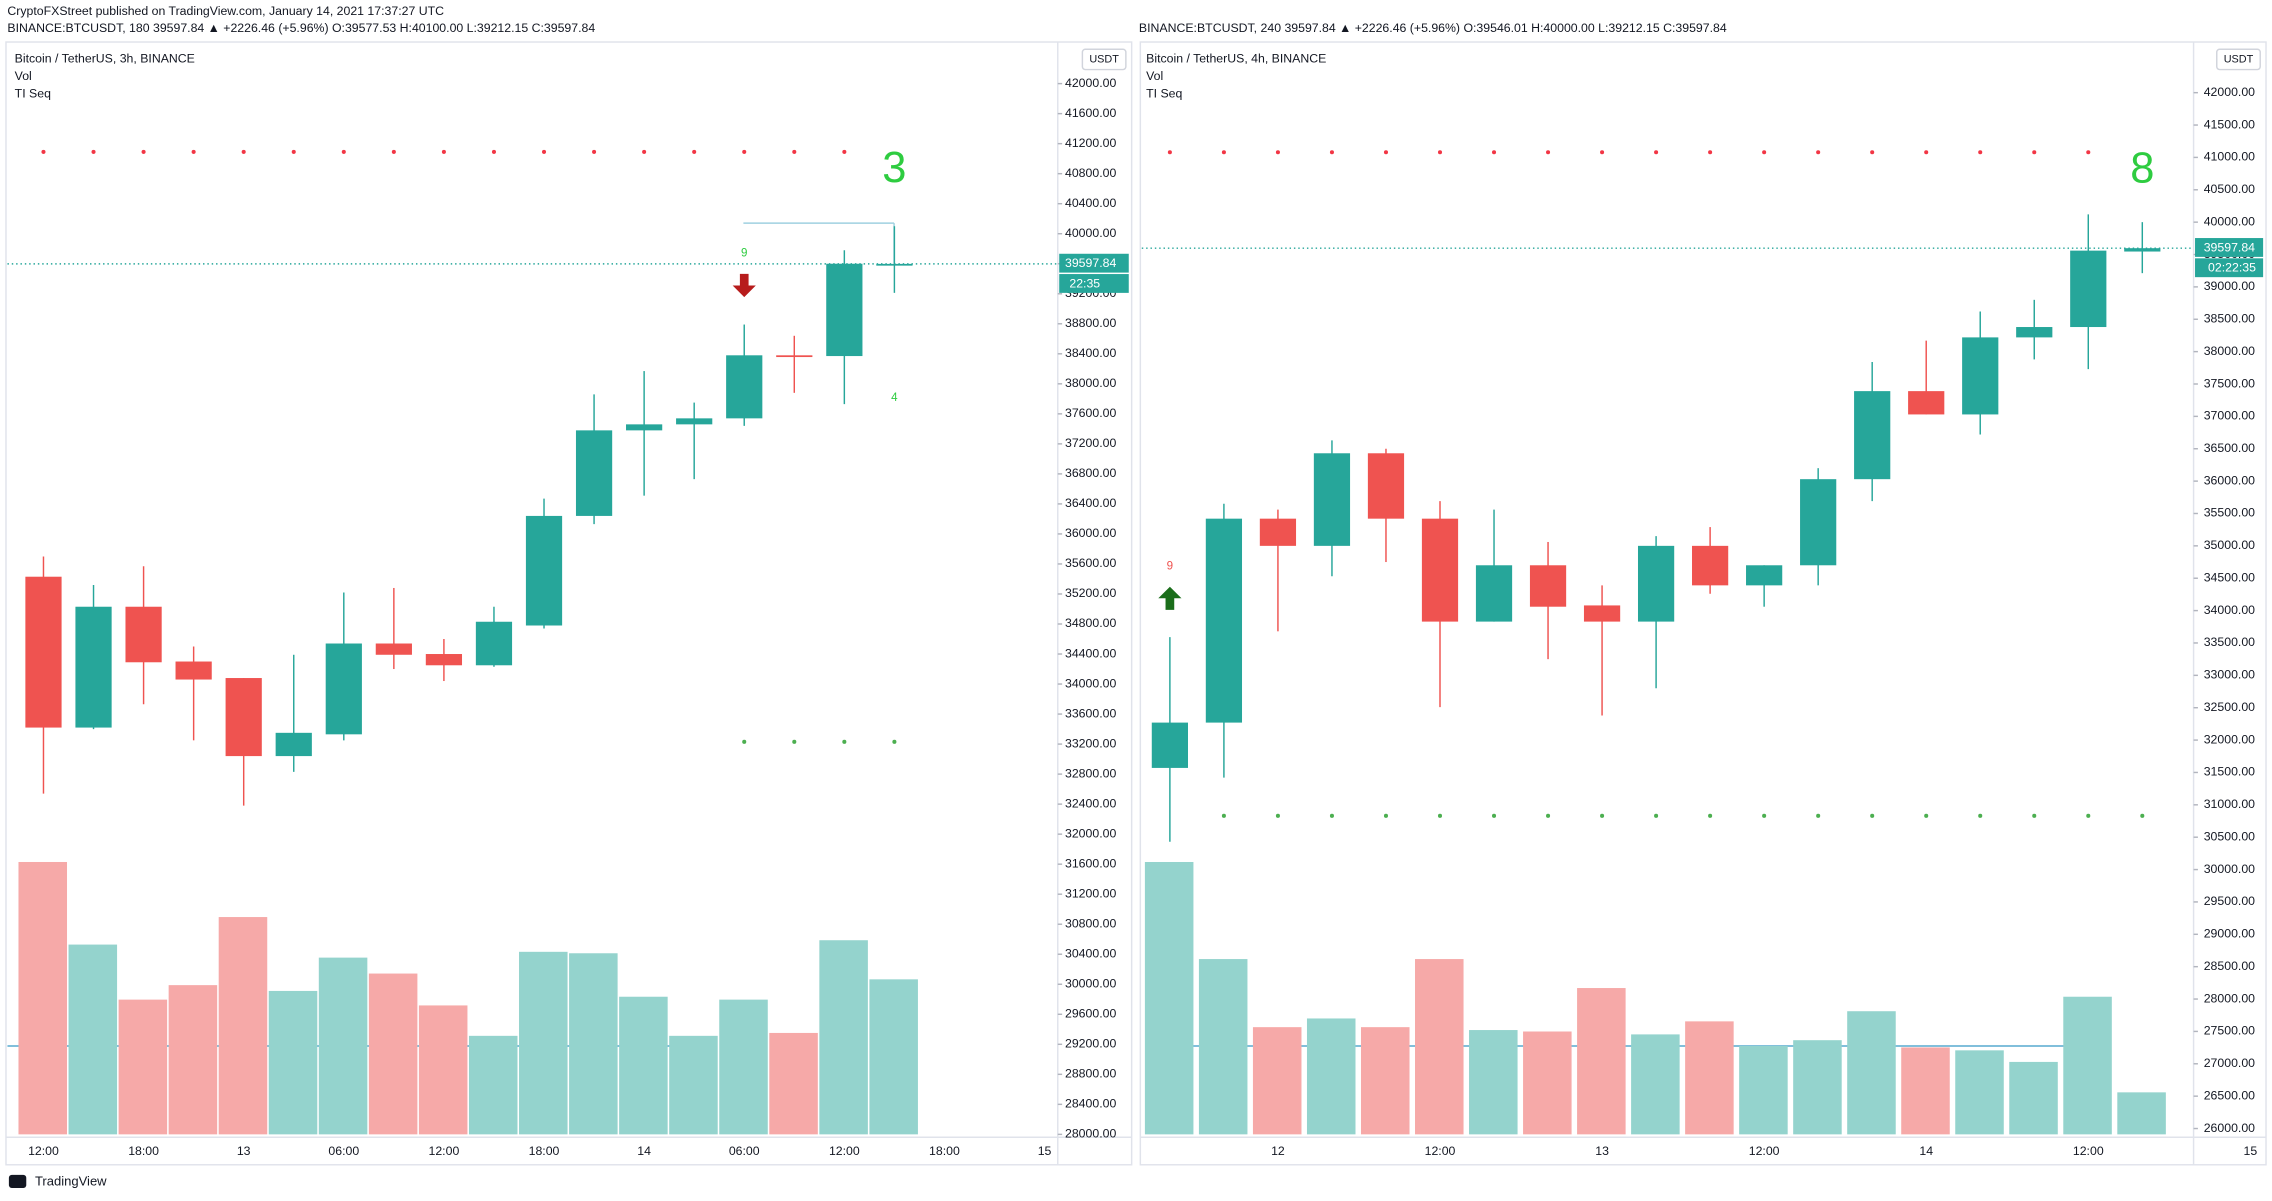 This screenshot has height=1201, width=2272. Describe the element at coordinates (2229, 221) in the screenshot. I see `y-tick-label: 40000.00` at that location.